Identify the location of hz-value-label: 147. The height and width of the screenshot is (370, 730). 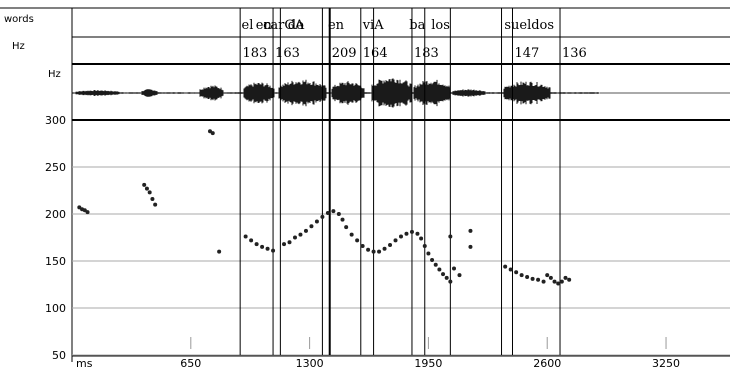
(526, 53).